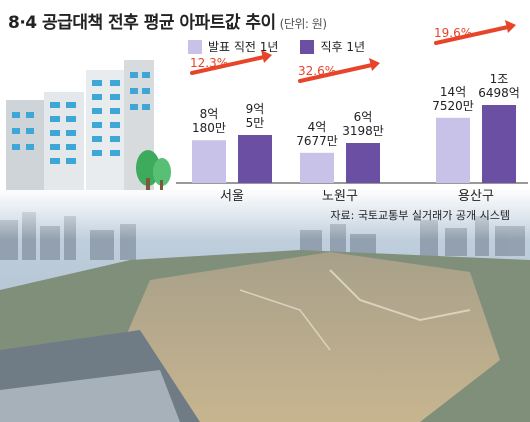 This screenshot has width=530, height=422. I want to click on legend-label-after: 직후 1년, so click(343, 47).